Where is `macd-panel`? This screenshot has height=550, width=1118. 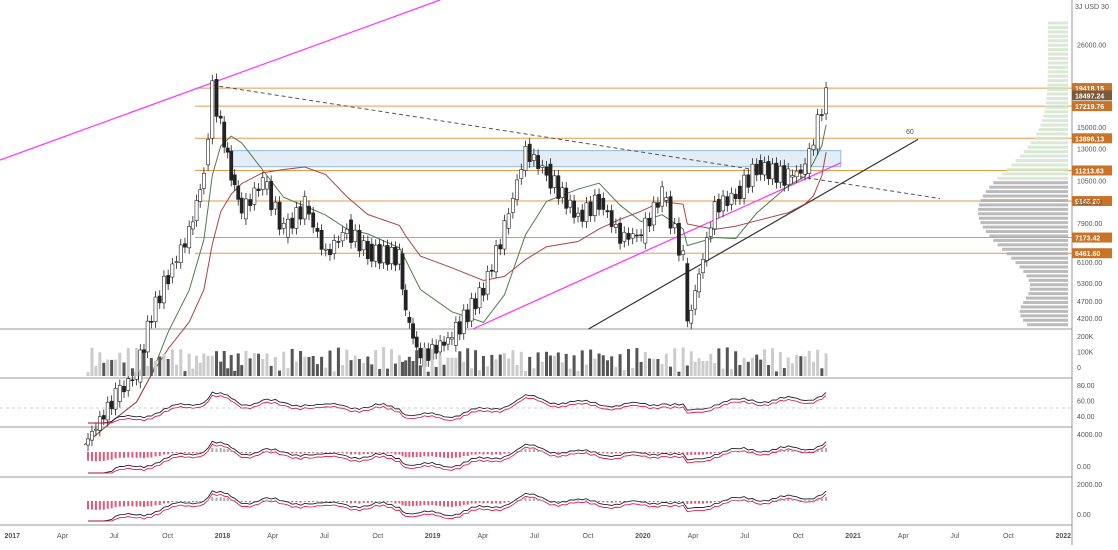
macd-panel is located at coordinates (457, 506).